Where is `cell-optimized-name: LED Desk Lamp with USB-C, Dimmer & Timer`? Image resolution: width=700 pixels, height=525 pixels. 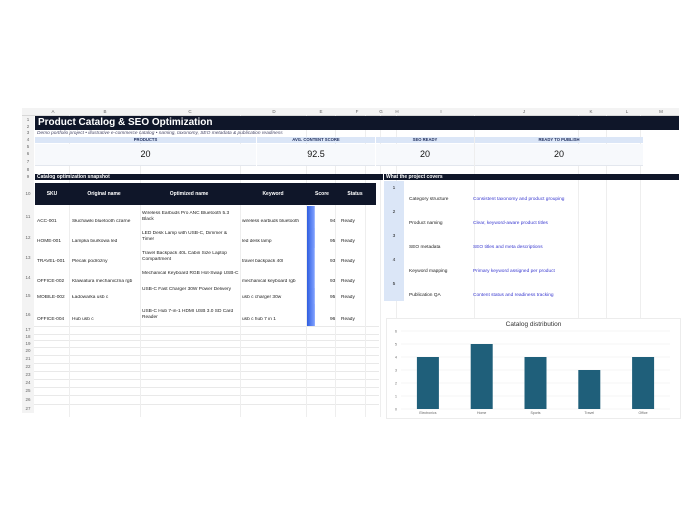 cell-optimized-name: LED Desk Lamp with USB-C, Dimmer & Timer is located at coordinates (185, 236).